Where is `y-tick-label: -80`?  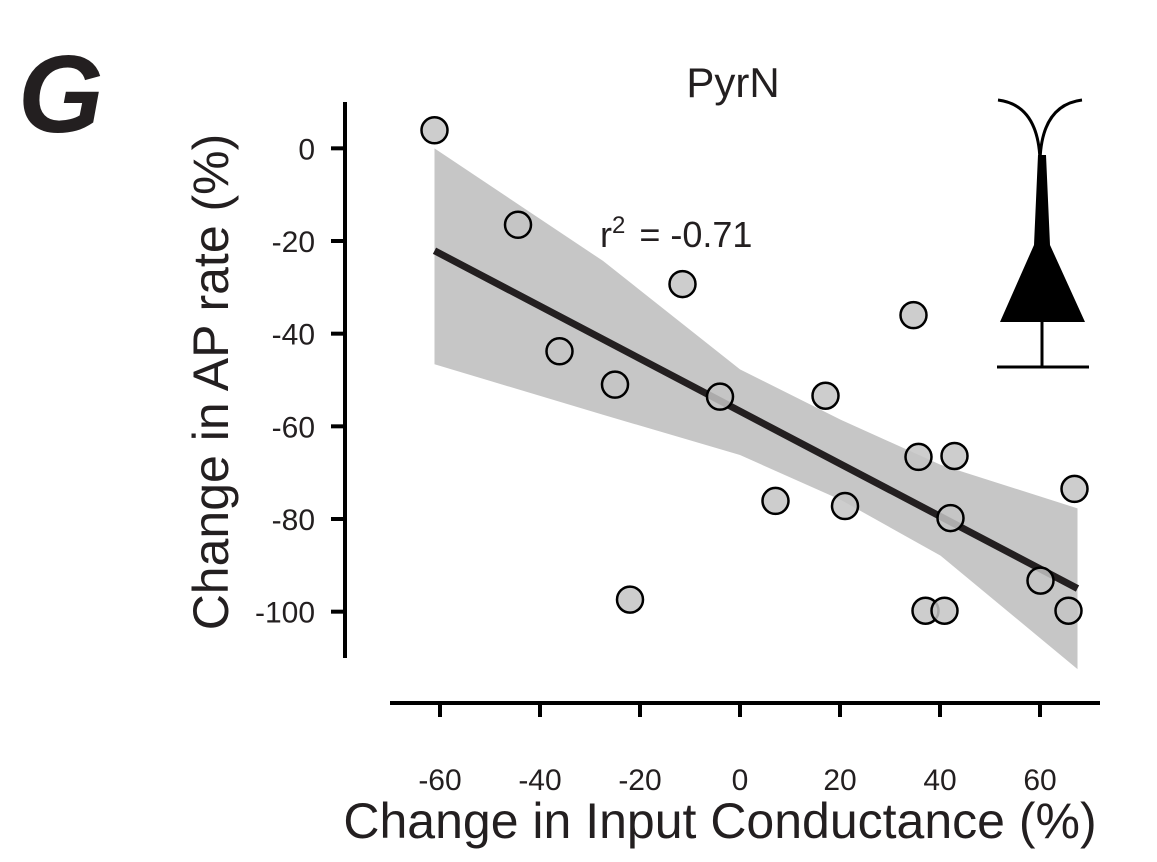 y-tick-label: -80 is located at coordinates (293, 520).